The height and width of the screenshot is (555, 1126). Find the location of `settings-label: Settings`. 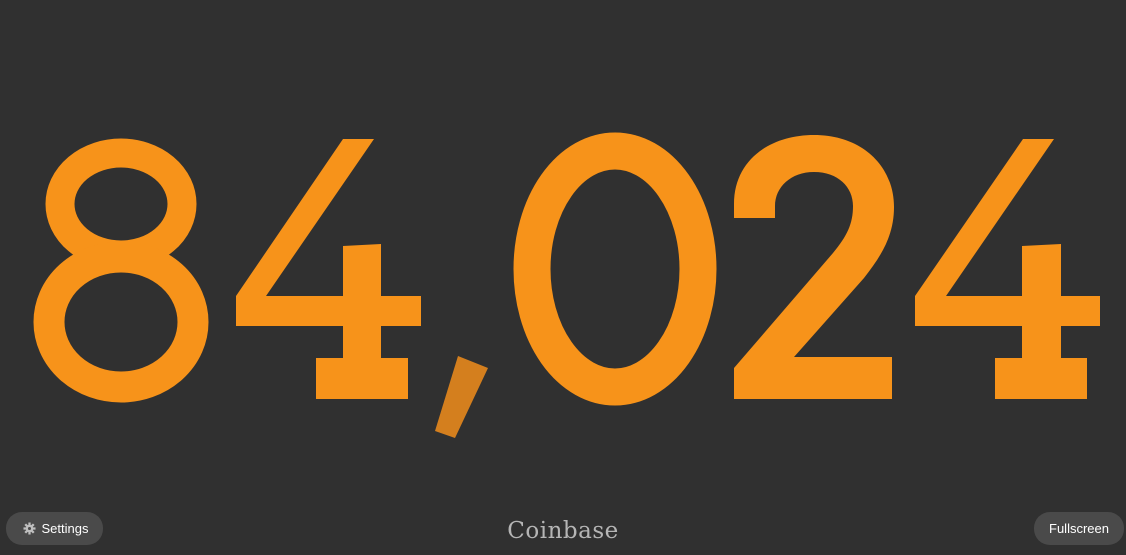

settings-label: Settings is located at coordinates (65, 528).